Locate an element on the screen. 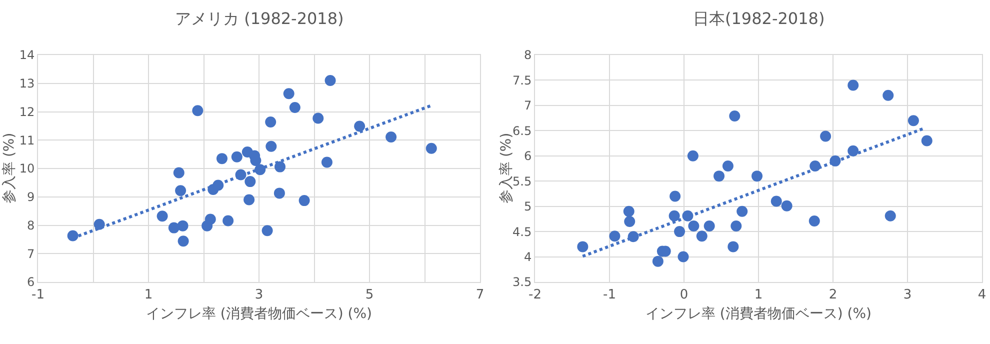 Image resolution: width=990 pixels, height=344 pixels. y-tick-label: 7.5 is located at coordinates (522, 80).